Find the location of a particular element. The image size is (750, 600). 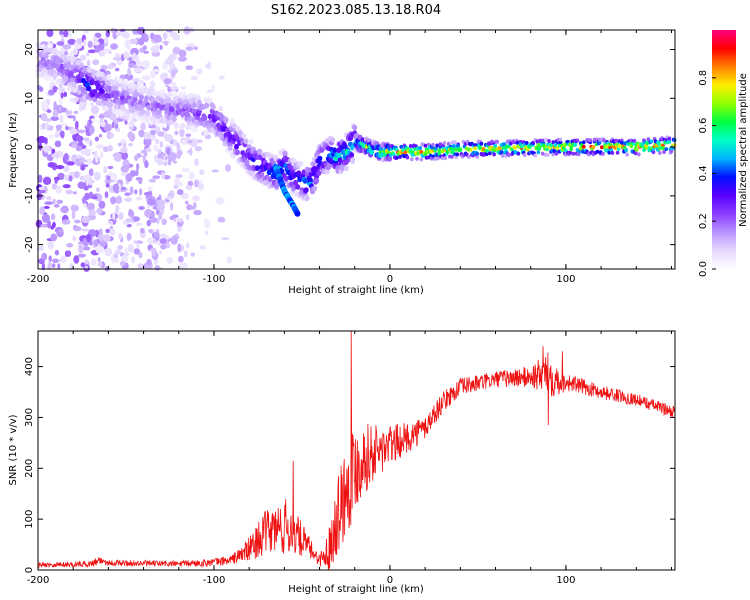

y-tick-label: 10 is located at coordinates (29, 98).